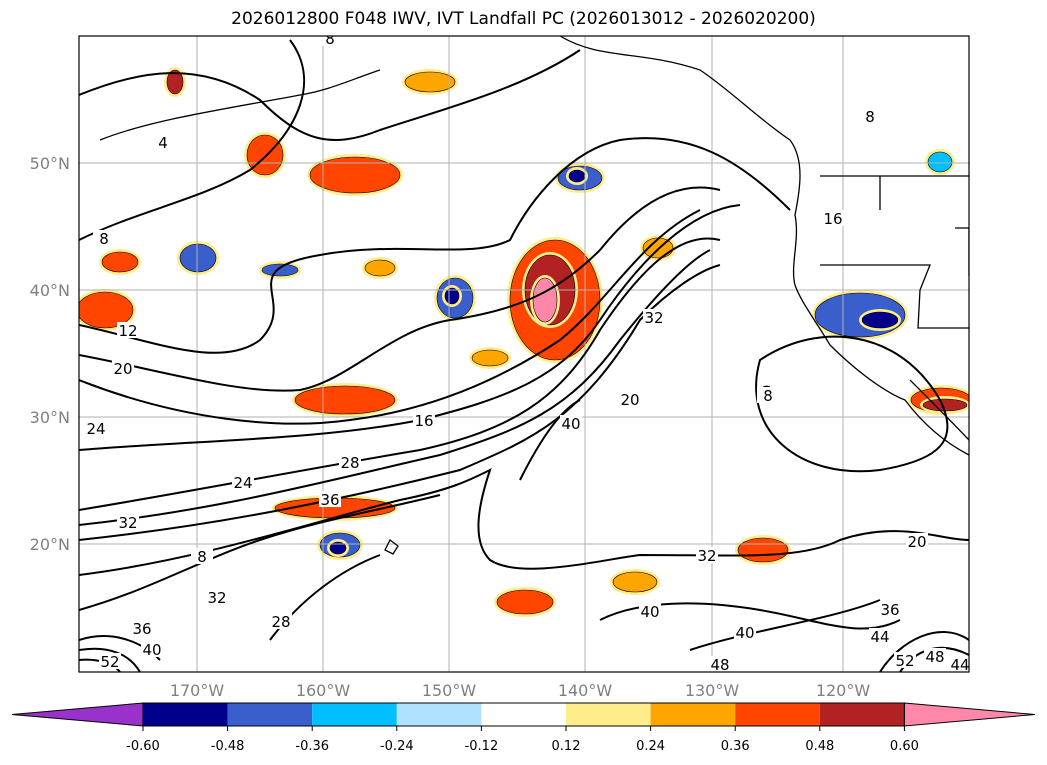 The width and height of the screenshot is (1047, 765). I want to click on colorbar-tick-label: -0.48, so click(228, 746).